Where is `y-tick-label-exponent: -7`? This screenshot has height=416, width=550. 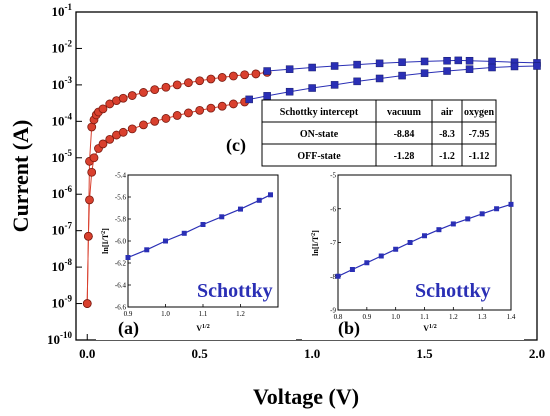
y-tick-label-exponent: -7 is located at coordinates (69, 226).